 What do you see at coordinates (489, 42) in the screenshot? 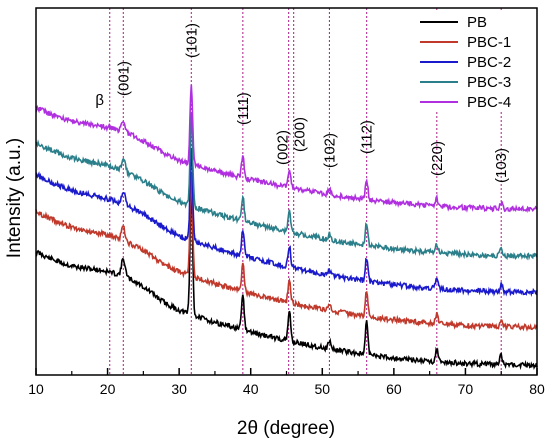
I see `legend-label: PBC-1` at bounding box center [489, 42].